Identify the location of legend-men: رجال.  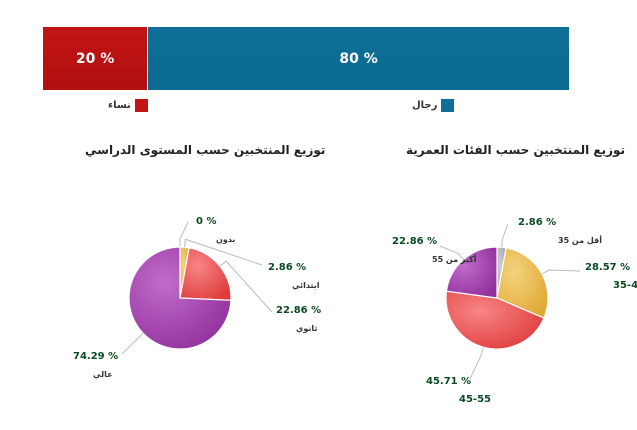
(433, 105).